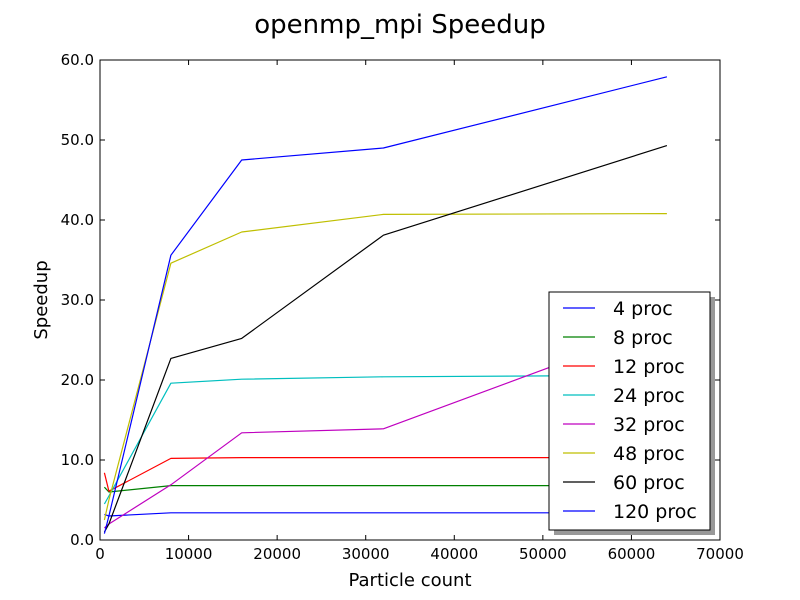  Describe the element at coordinates (649, 425) in the screenshot. I see `legend-label: 32 proc` at that location.